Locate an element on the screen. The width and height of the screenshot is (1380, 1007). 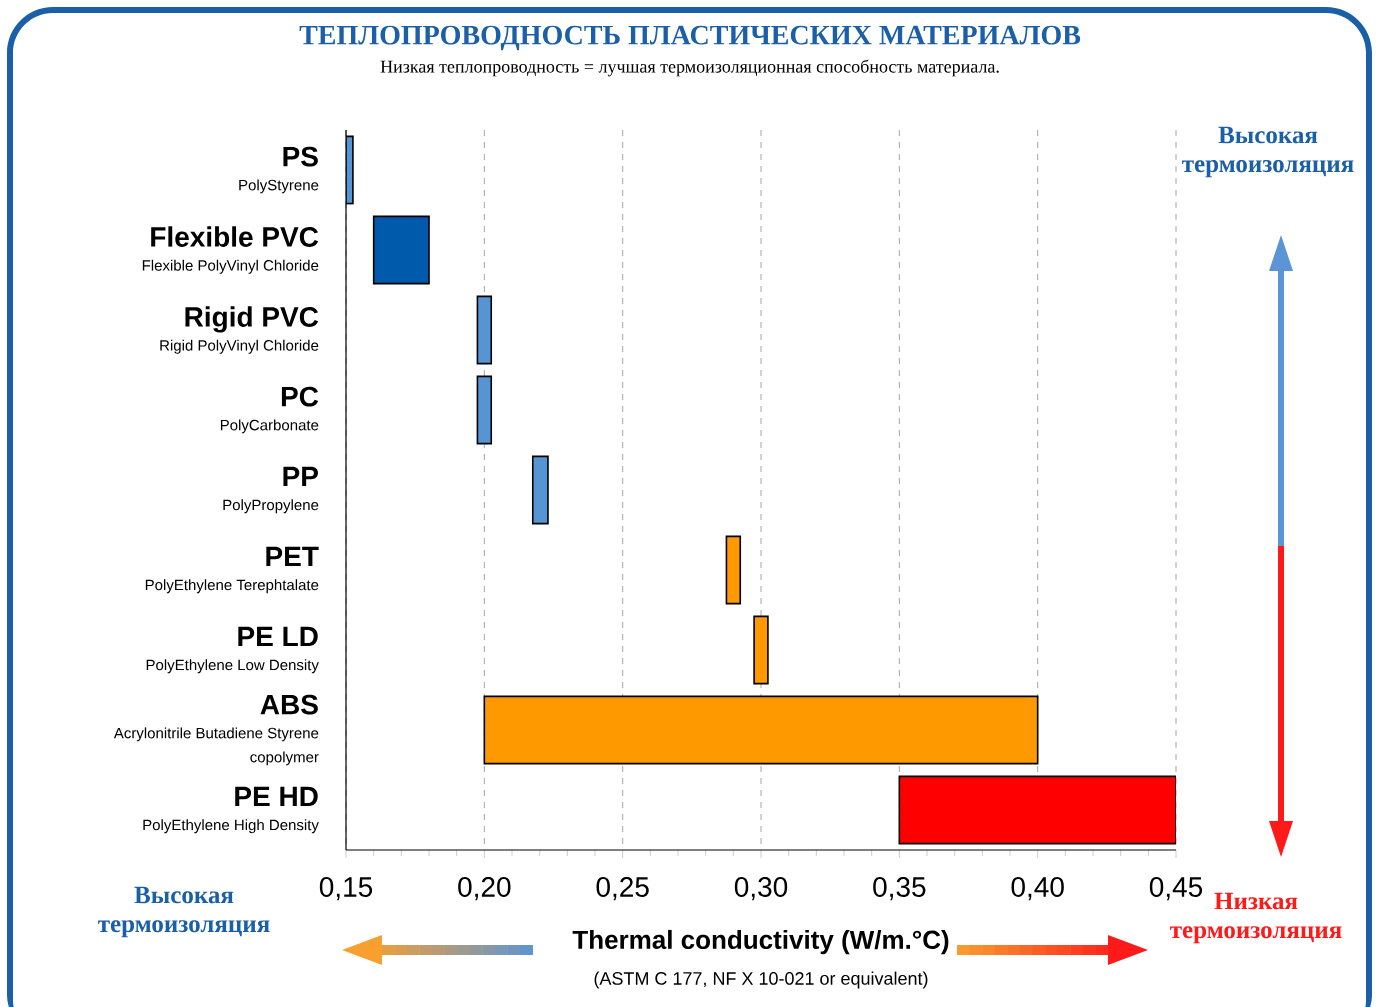
x-tick-label: 0,35 is located at coordinates (899, 889).